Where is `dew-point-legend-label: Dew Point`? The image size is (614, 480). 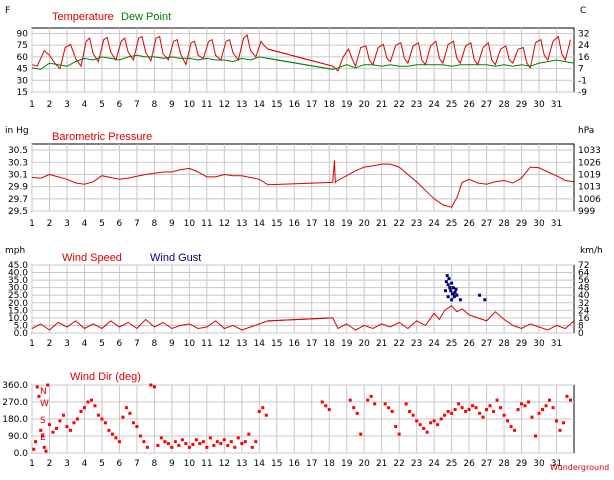
dew-point-legend-label: Dew Point is located at coordinates (146, 17).